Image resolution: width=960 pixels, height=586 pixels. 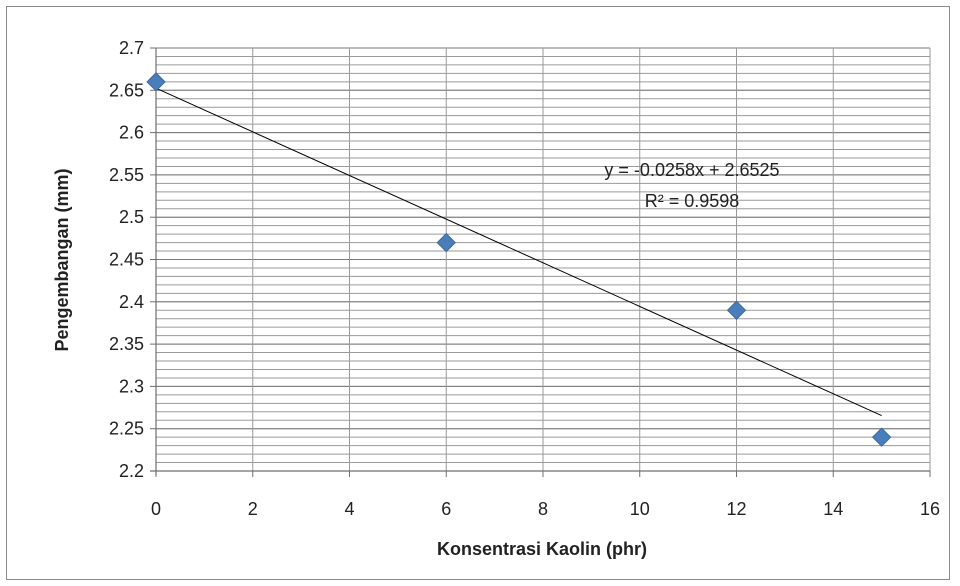 What do you see at coordinates (131, 217) in the screenshot?
I see `y-tick-label: 2.5` at bounding box center [131, 217].